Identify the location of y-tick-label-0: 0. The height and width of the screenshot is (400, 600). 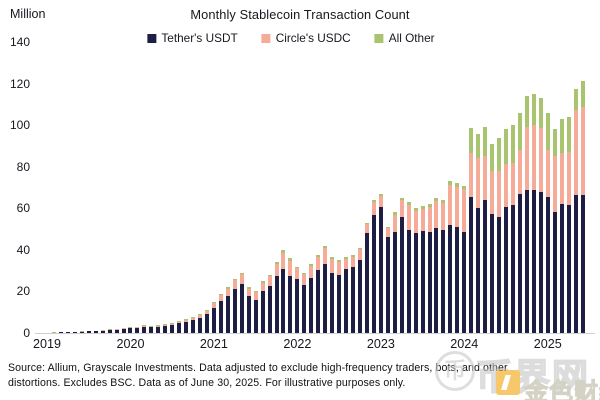
(26, 333).